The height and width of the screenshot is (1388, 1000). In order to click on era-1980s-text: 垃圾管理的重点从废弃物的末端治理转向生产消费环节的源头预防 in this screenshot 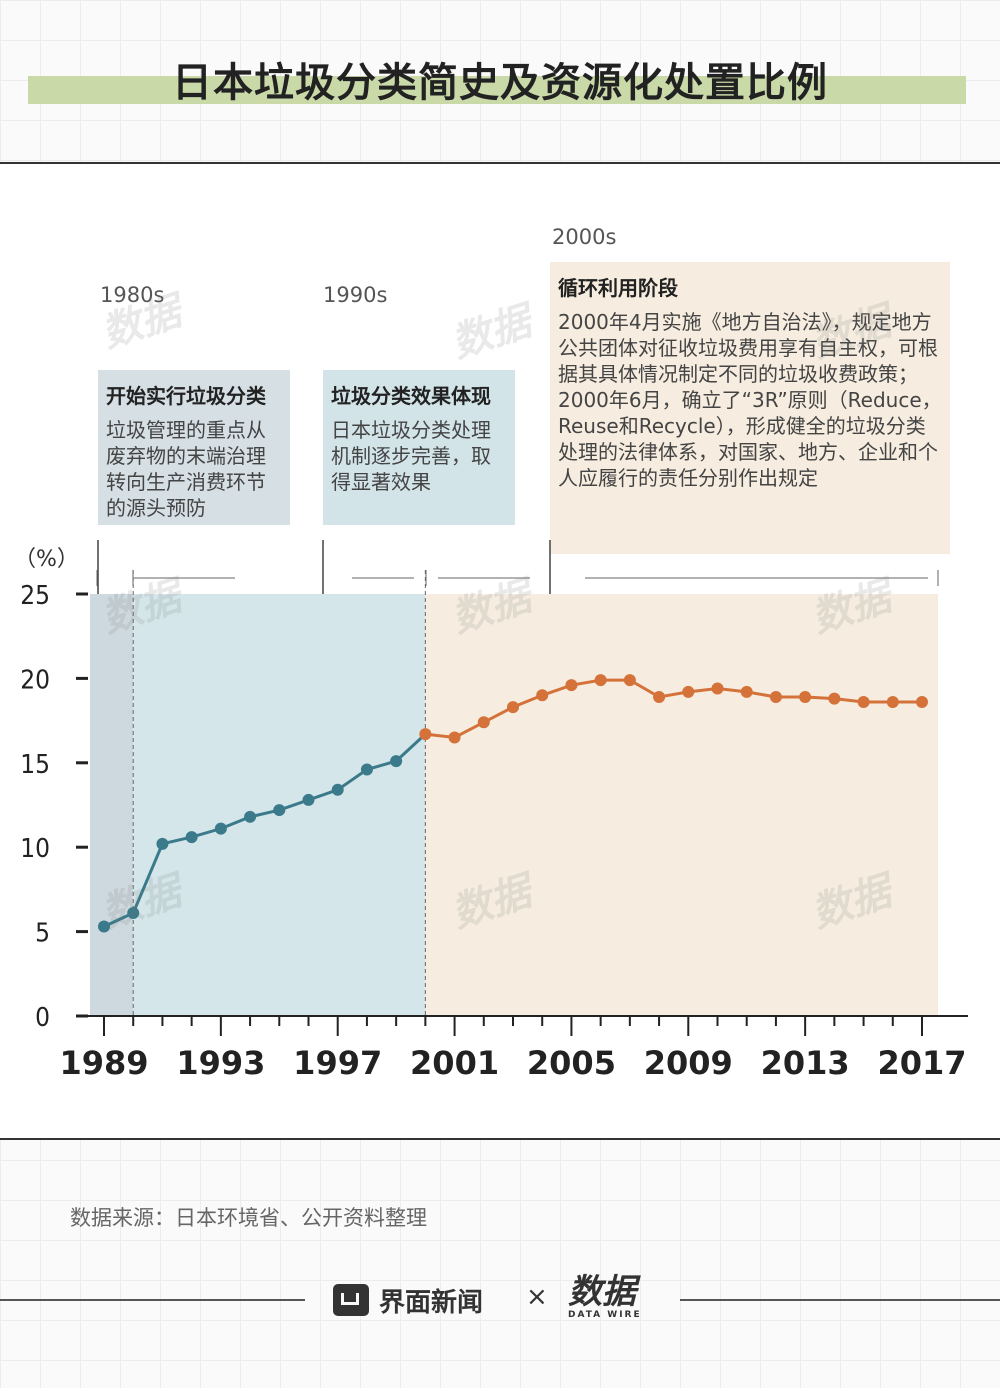, I will do `click(186, 469)`.